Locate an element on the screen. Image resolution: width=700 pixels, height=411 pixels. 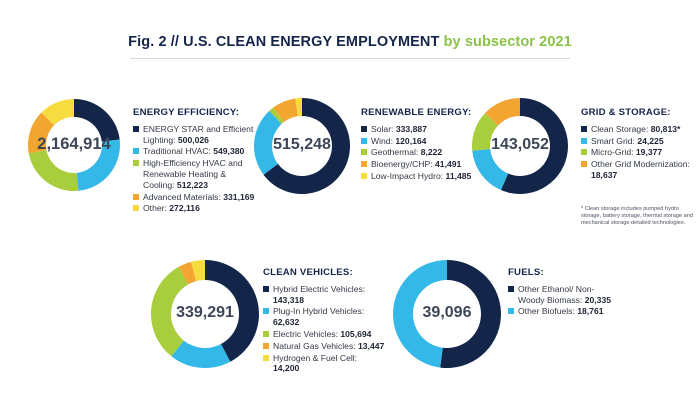
legend-item-clean-storage: Clean Storage: 80,813* is located at coordinates (636, 129).